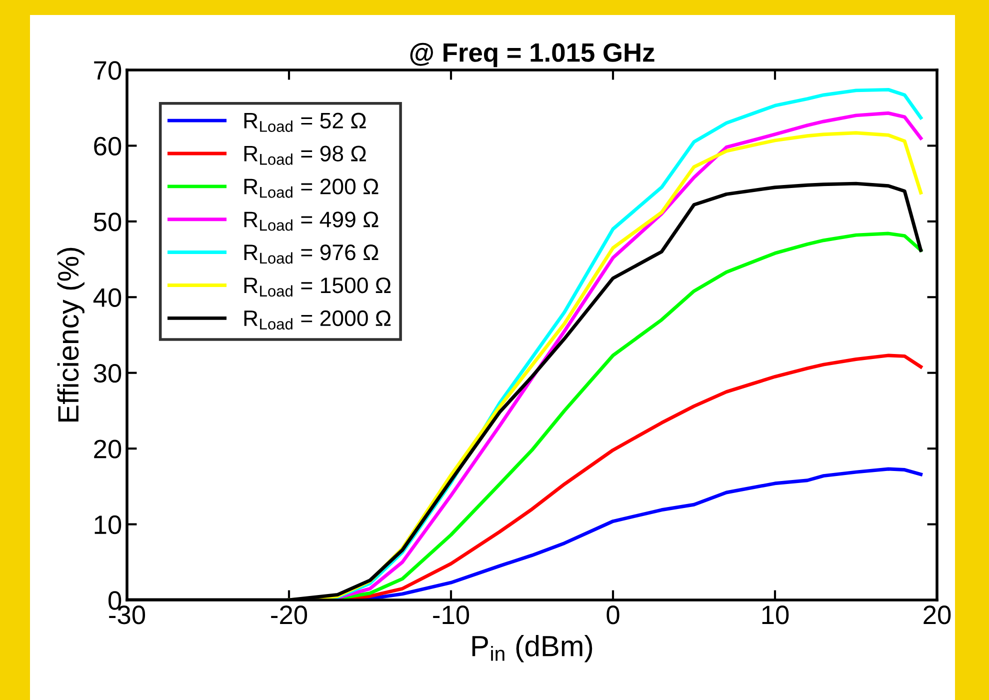  What do you see at coordinates (70, 335) in the screenshot?
I see `y-axis-title: Efficiency (%)` at bounding box center [70, 335].